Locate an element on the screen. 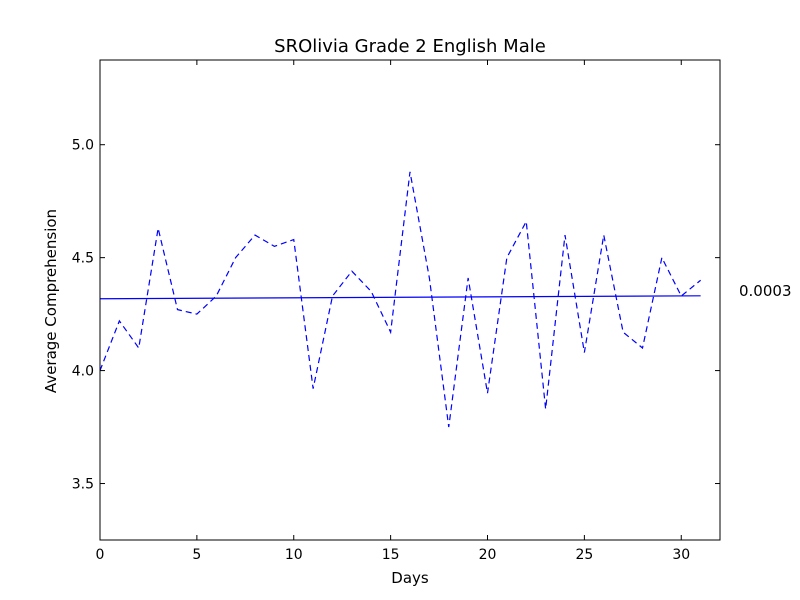 This screenshot has width=800, height=600. x-tick-label: 5 is located at coordinates (196, 555).